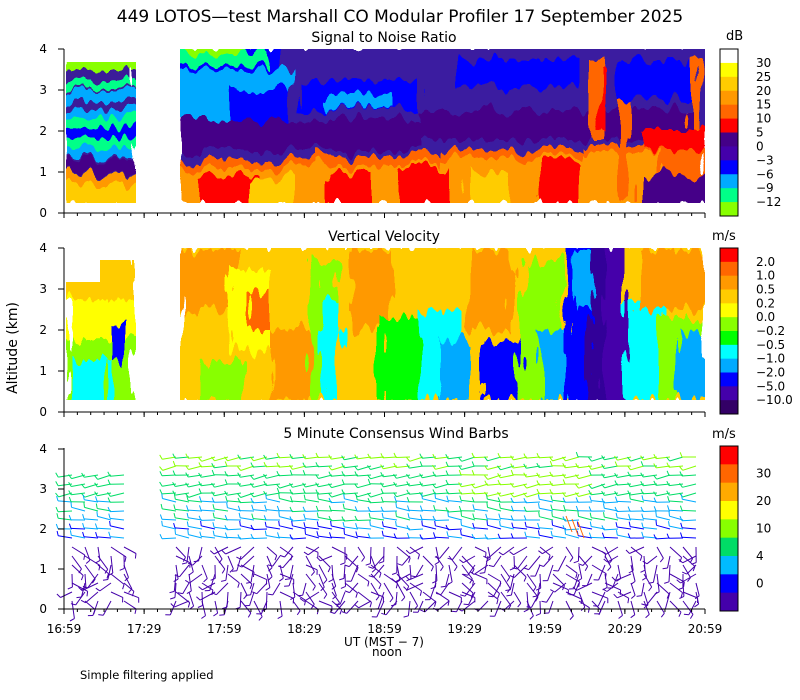 This screenshot has width=800, height=700. I want to click on colorbar-frame, so click(729, 331).